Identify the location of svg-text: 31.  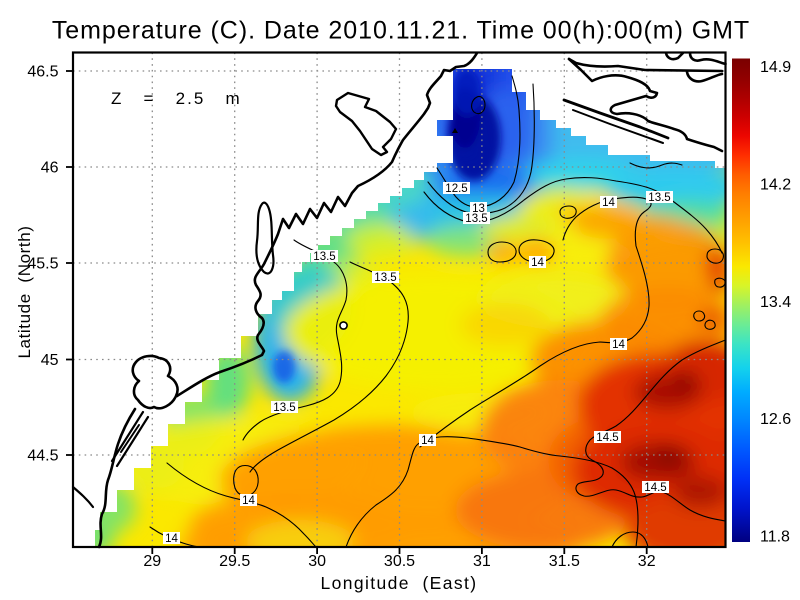
(482, 561).